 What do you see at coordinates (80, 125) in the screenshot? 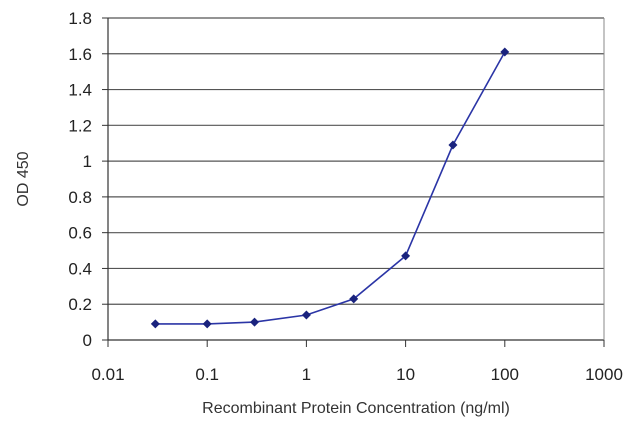
I see `y-tick-label-1.2: 1.2` at bounding box center [80, 125].